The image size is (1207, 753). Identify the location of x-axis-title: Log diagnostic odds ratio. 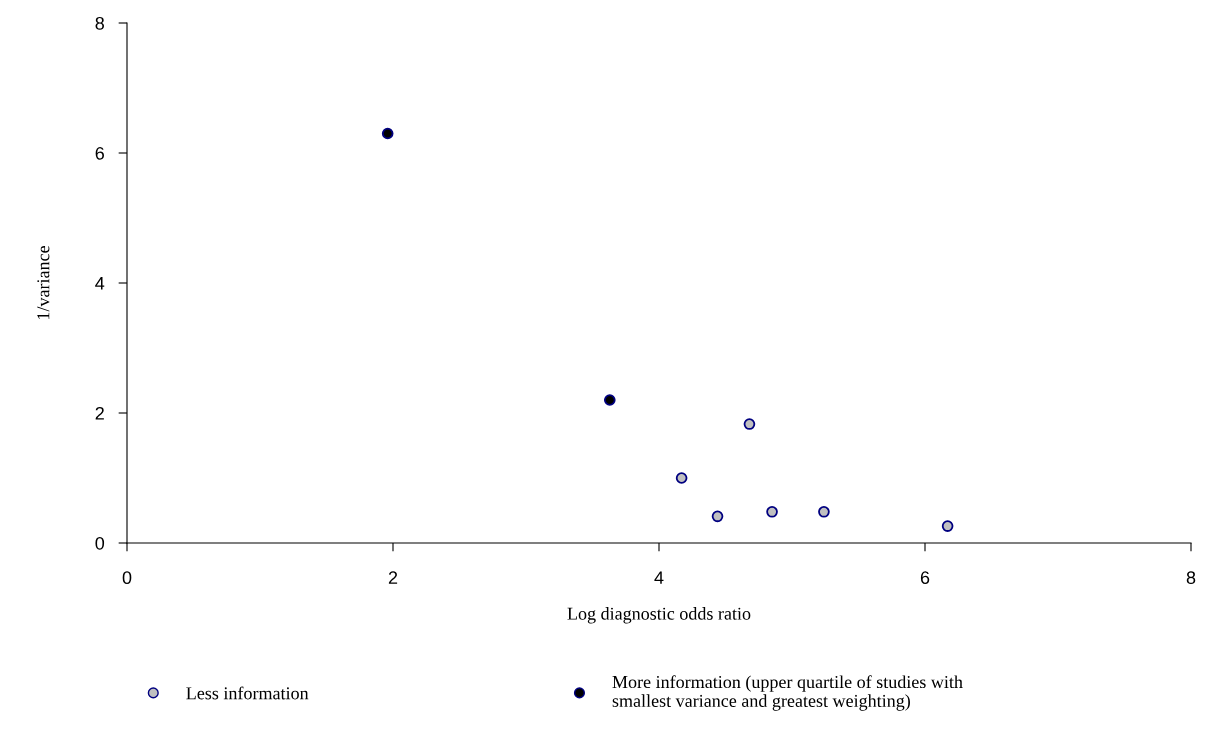
(659, 615).